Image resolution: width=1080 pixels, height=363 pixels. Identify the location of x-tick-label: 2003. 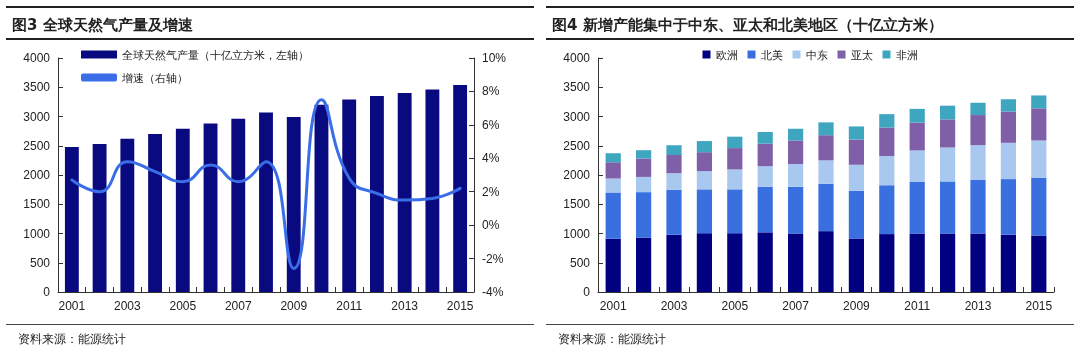
(127, 306).